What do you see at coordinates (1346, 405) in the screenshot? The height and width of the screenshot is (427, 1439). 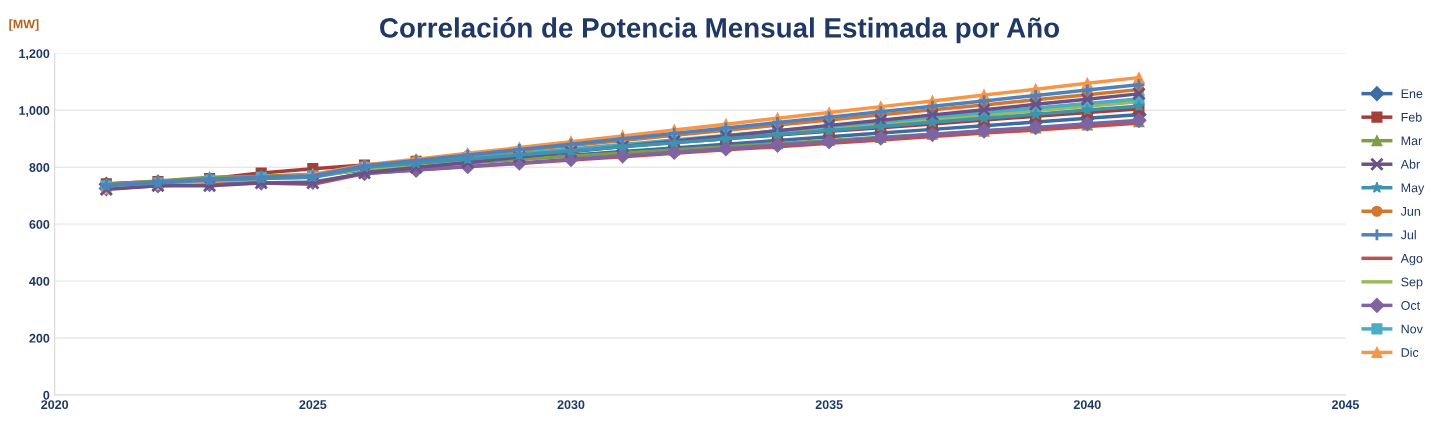 I see `x-tick-label: 2045` at bounding box center [1346, 405].